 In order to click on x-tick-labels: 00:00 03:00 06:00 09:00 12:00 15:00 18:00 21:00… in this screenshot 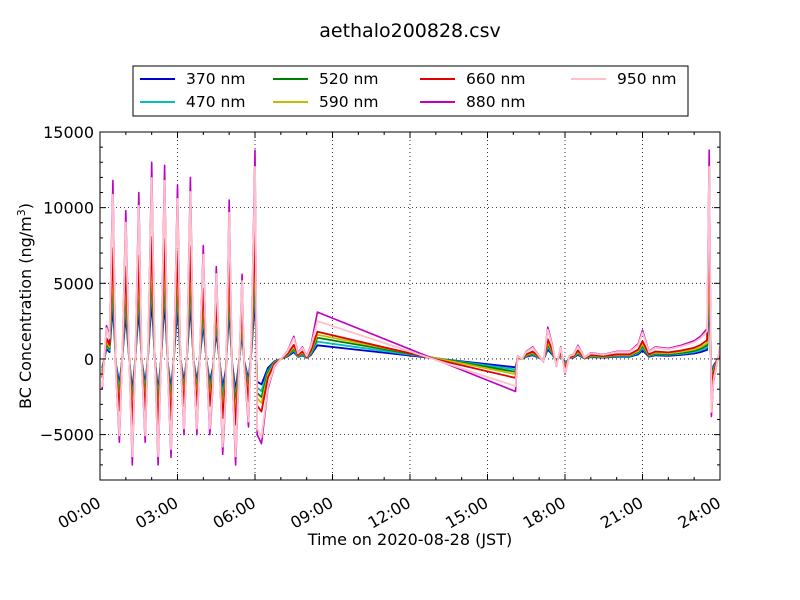, I will do `click(389, 513)`.